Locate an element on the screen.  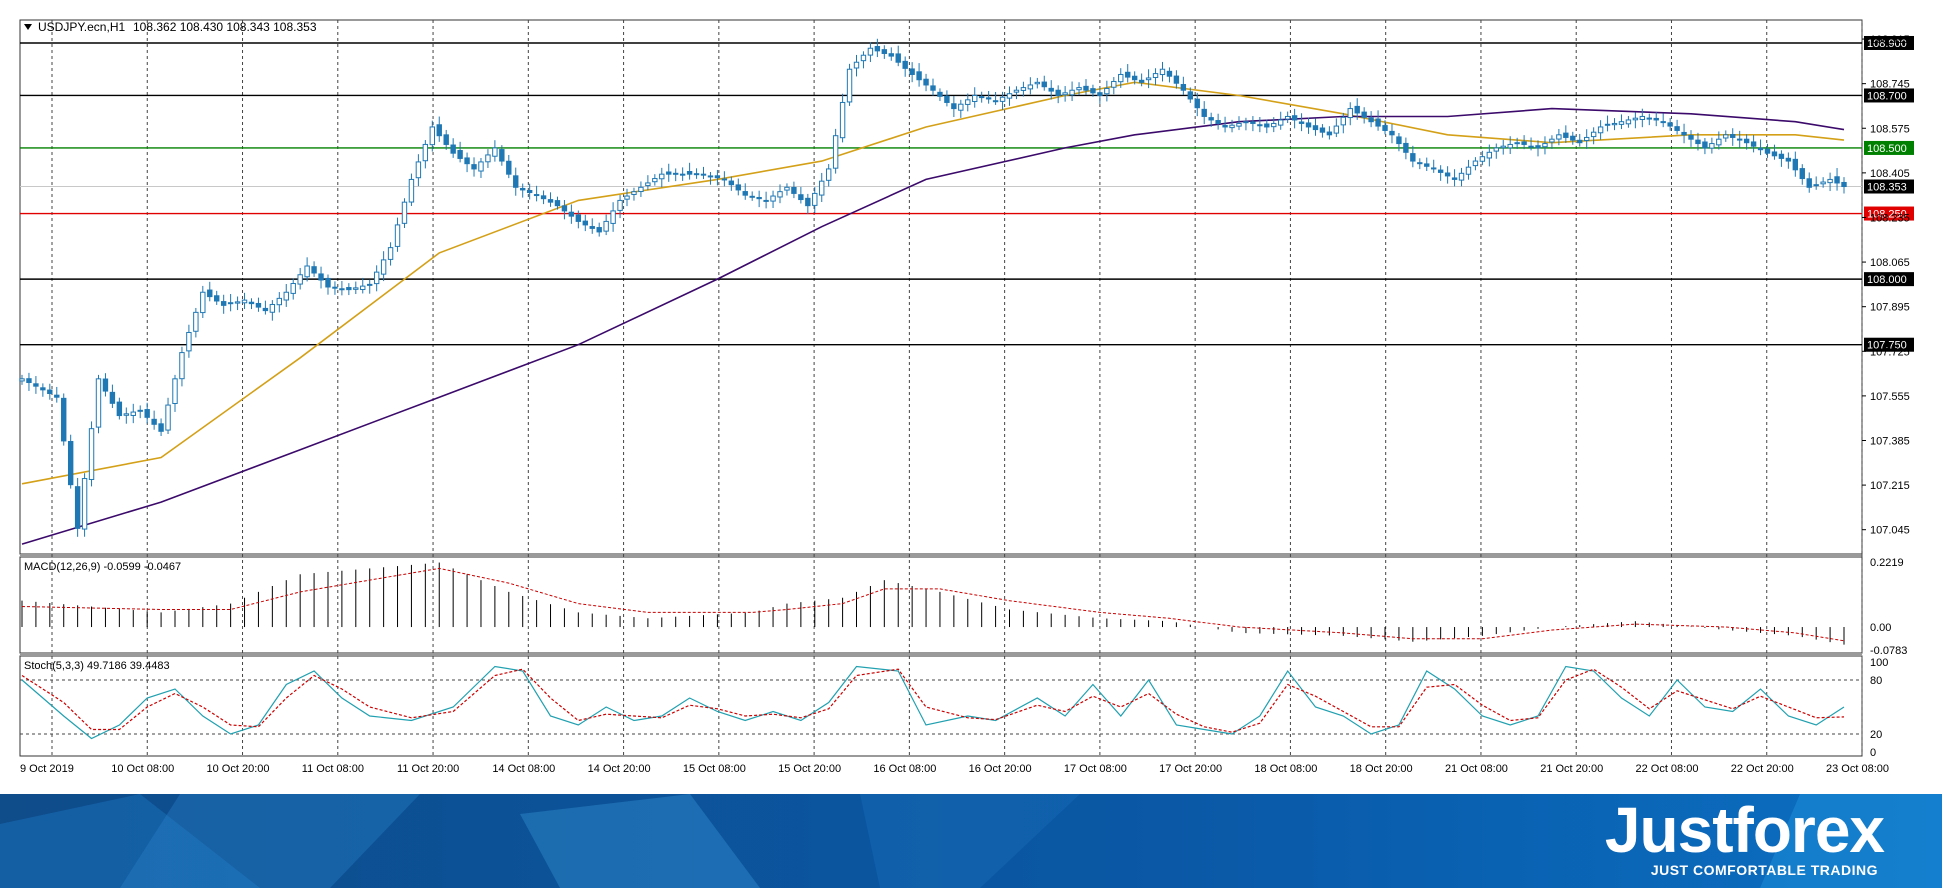
macd-y-tick-label: 0.00 is located at coordinates (1880, 628).